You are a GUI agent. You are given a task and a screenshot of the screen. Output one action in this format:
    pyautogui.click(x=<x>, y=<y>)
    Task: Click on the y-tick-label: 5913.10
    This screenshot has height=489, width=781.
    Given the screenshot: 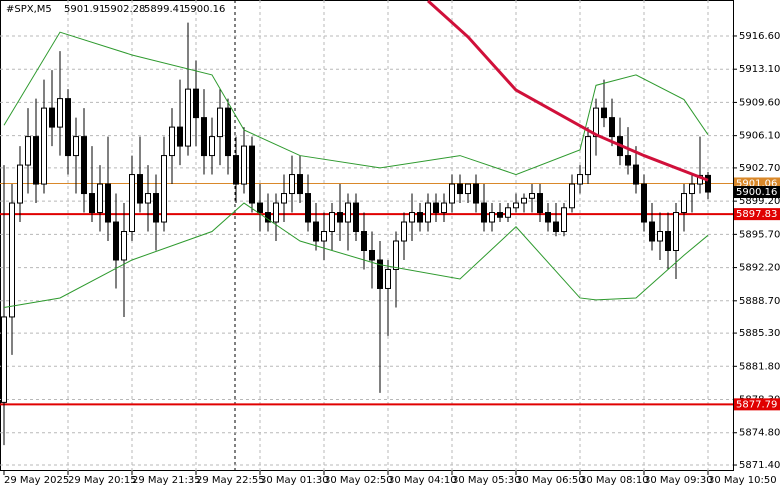 What is the action you would take?
    pyautogui.click(x=759, y=69)
    